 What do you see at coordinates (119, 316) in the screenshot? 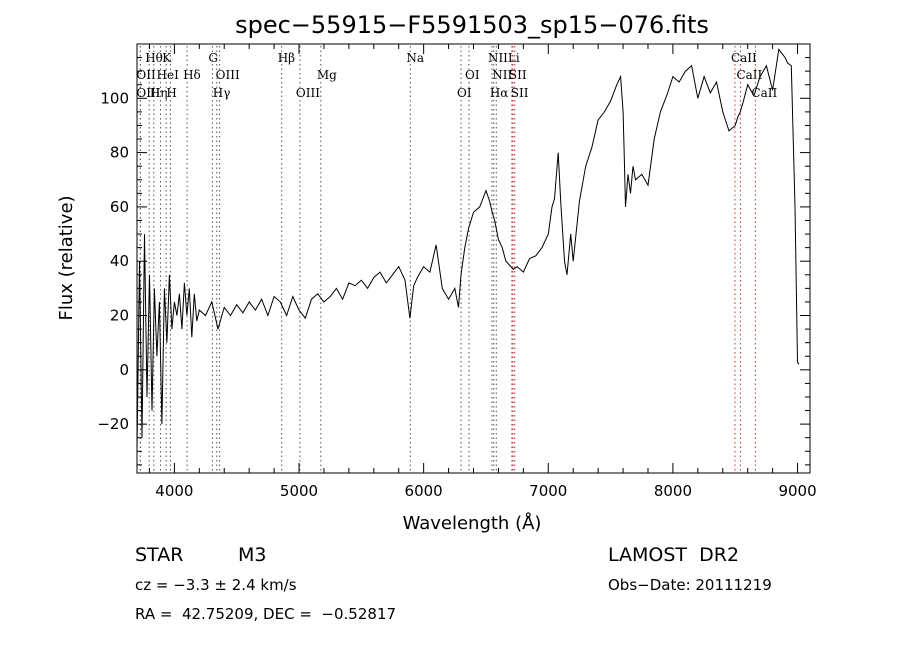
I see `y-tick-label: 20` at bounding box center [119, 316].